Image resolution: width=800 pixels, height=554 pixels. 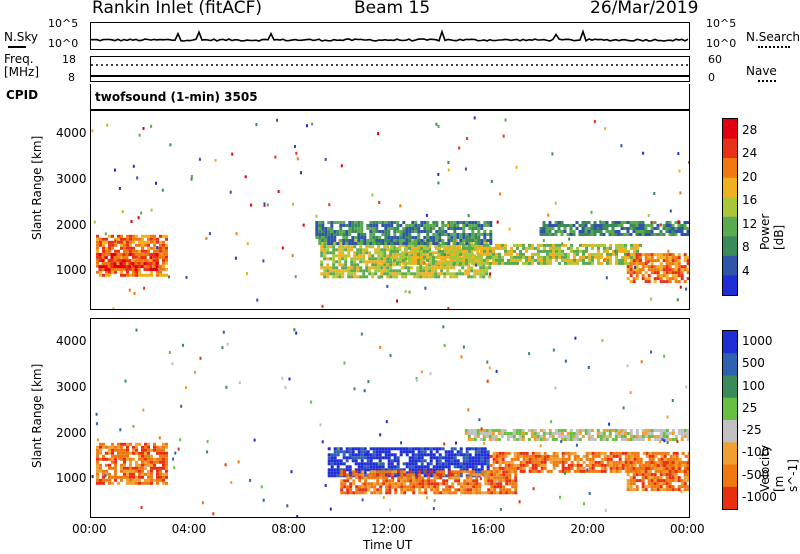 What do you see at coordinates (189, 529) in the screenshot?
I see `x-tick-label: 04:00` at bounding box center [189, 529].